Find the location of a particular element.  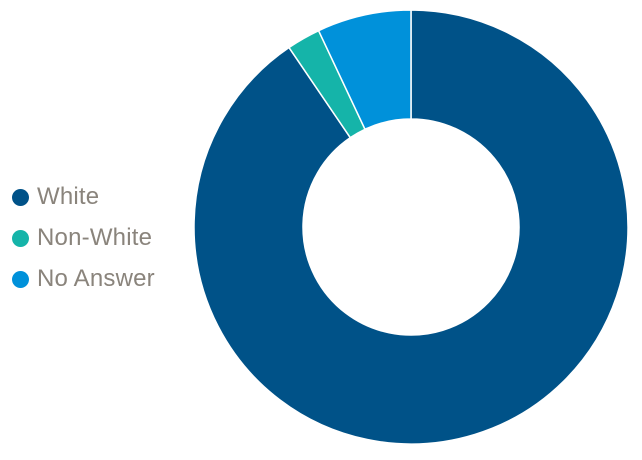

slice-no-answer is located at coordinates (364, 70).